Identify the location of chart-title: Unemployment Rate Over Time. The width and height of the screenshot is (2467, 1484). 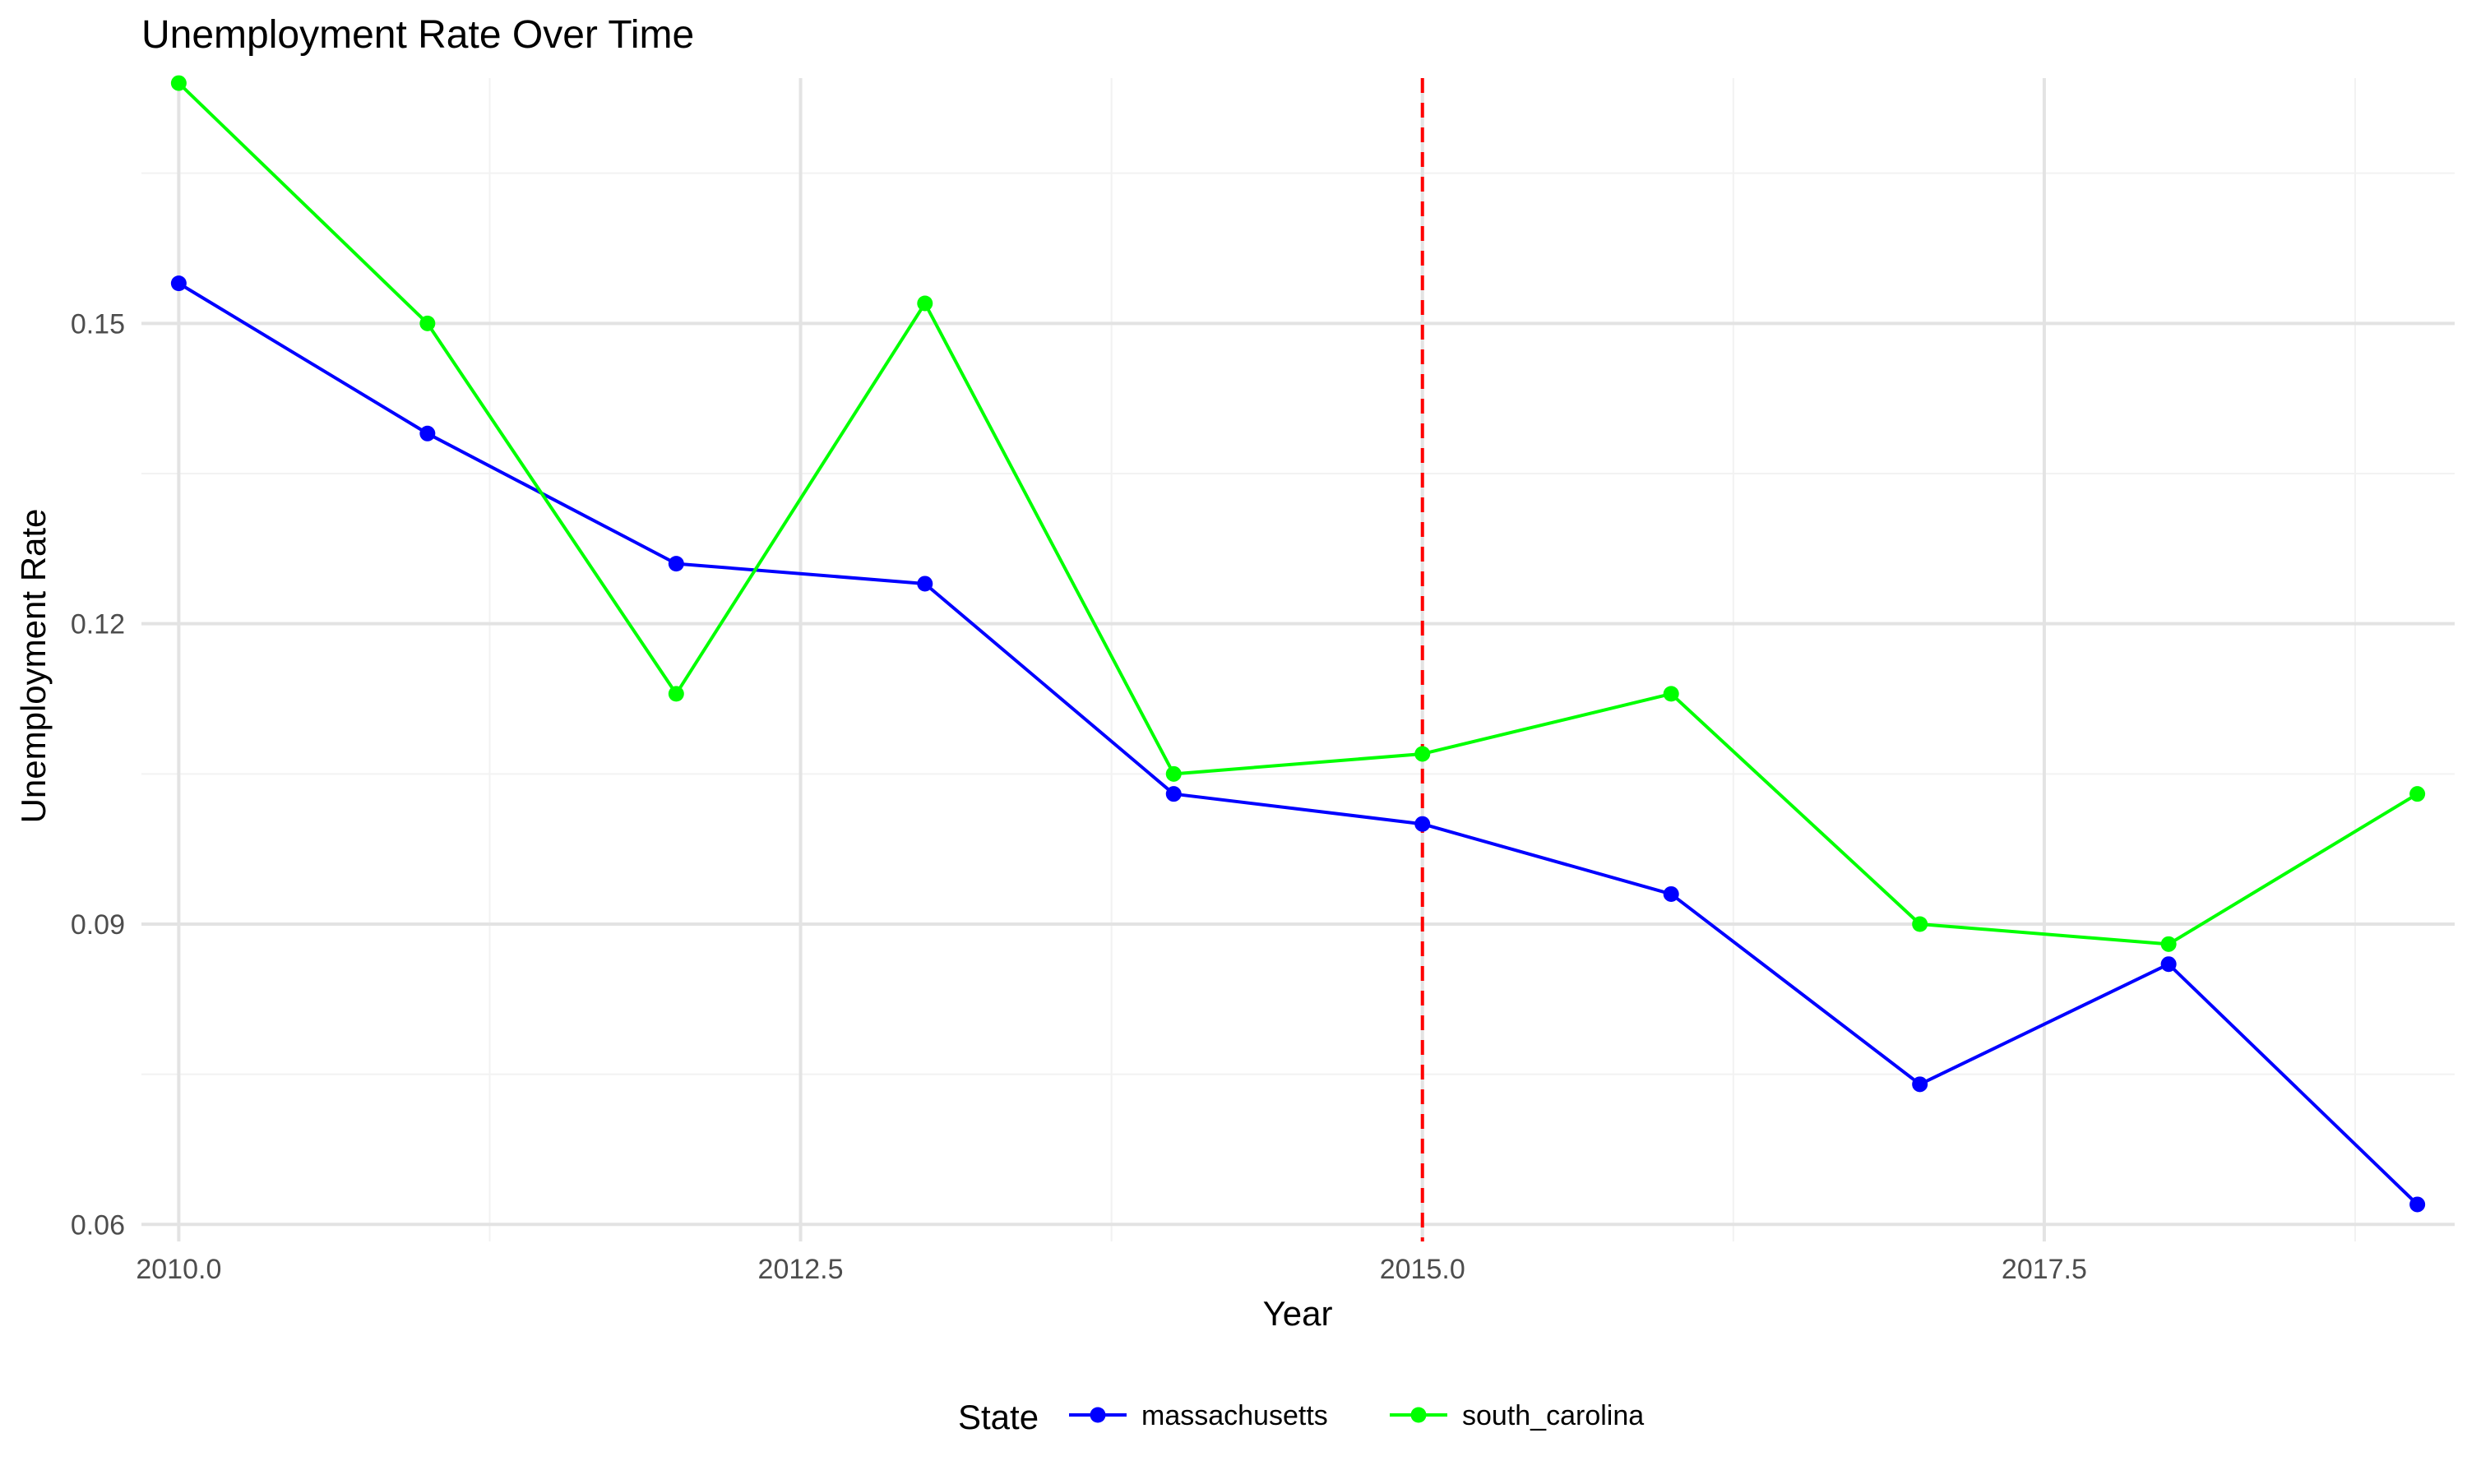
(418, 35).